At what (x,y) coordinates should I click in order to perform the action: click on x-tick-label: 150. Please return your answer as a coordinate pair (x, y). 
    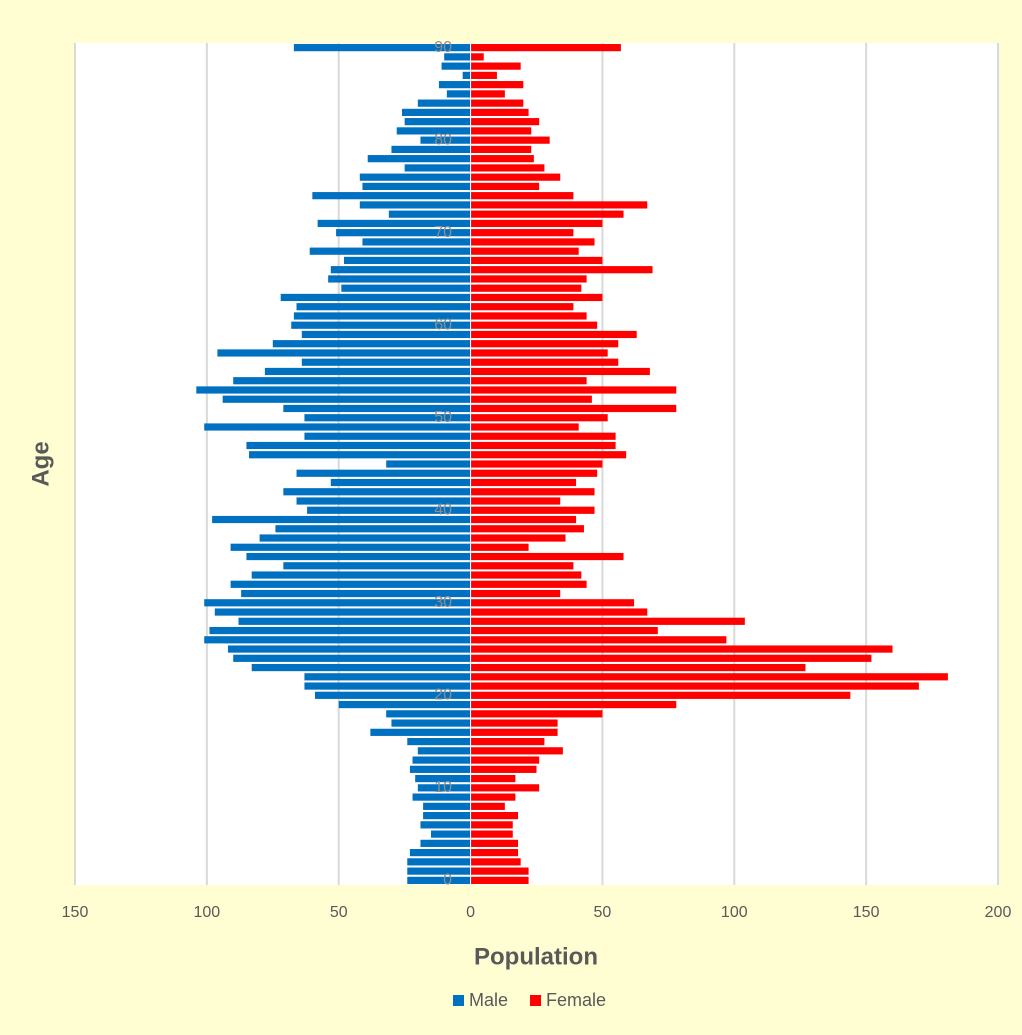
    Looking at the image, I should click on (75, 912).